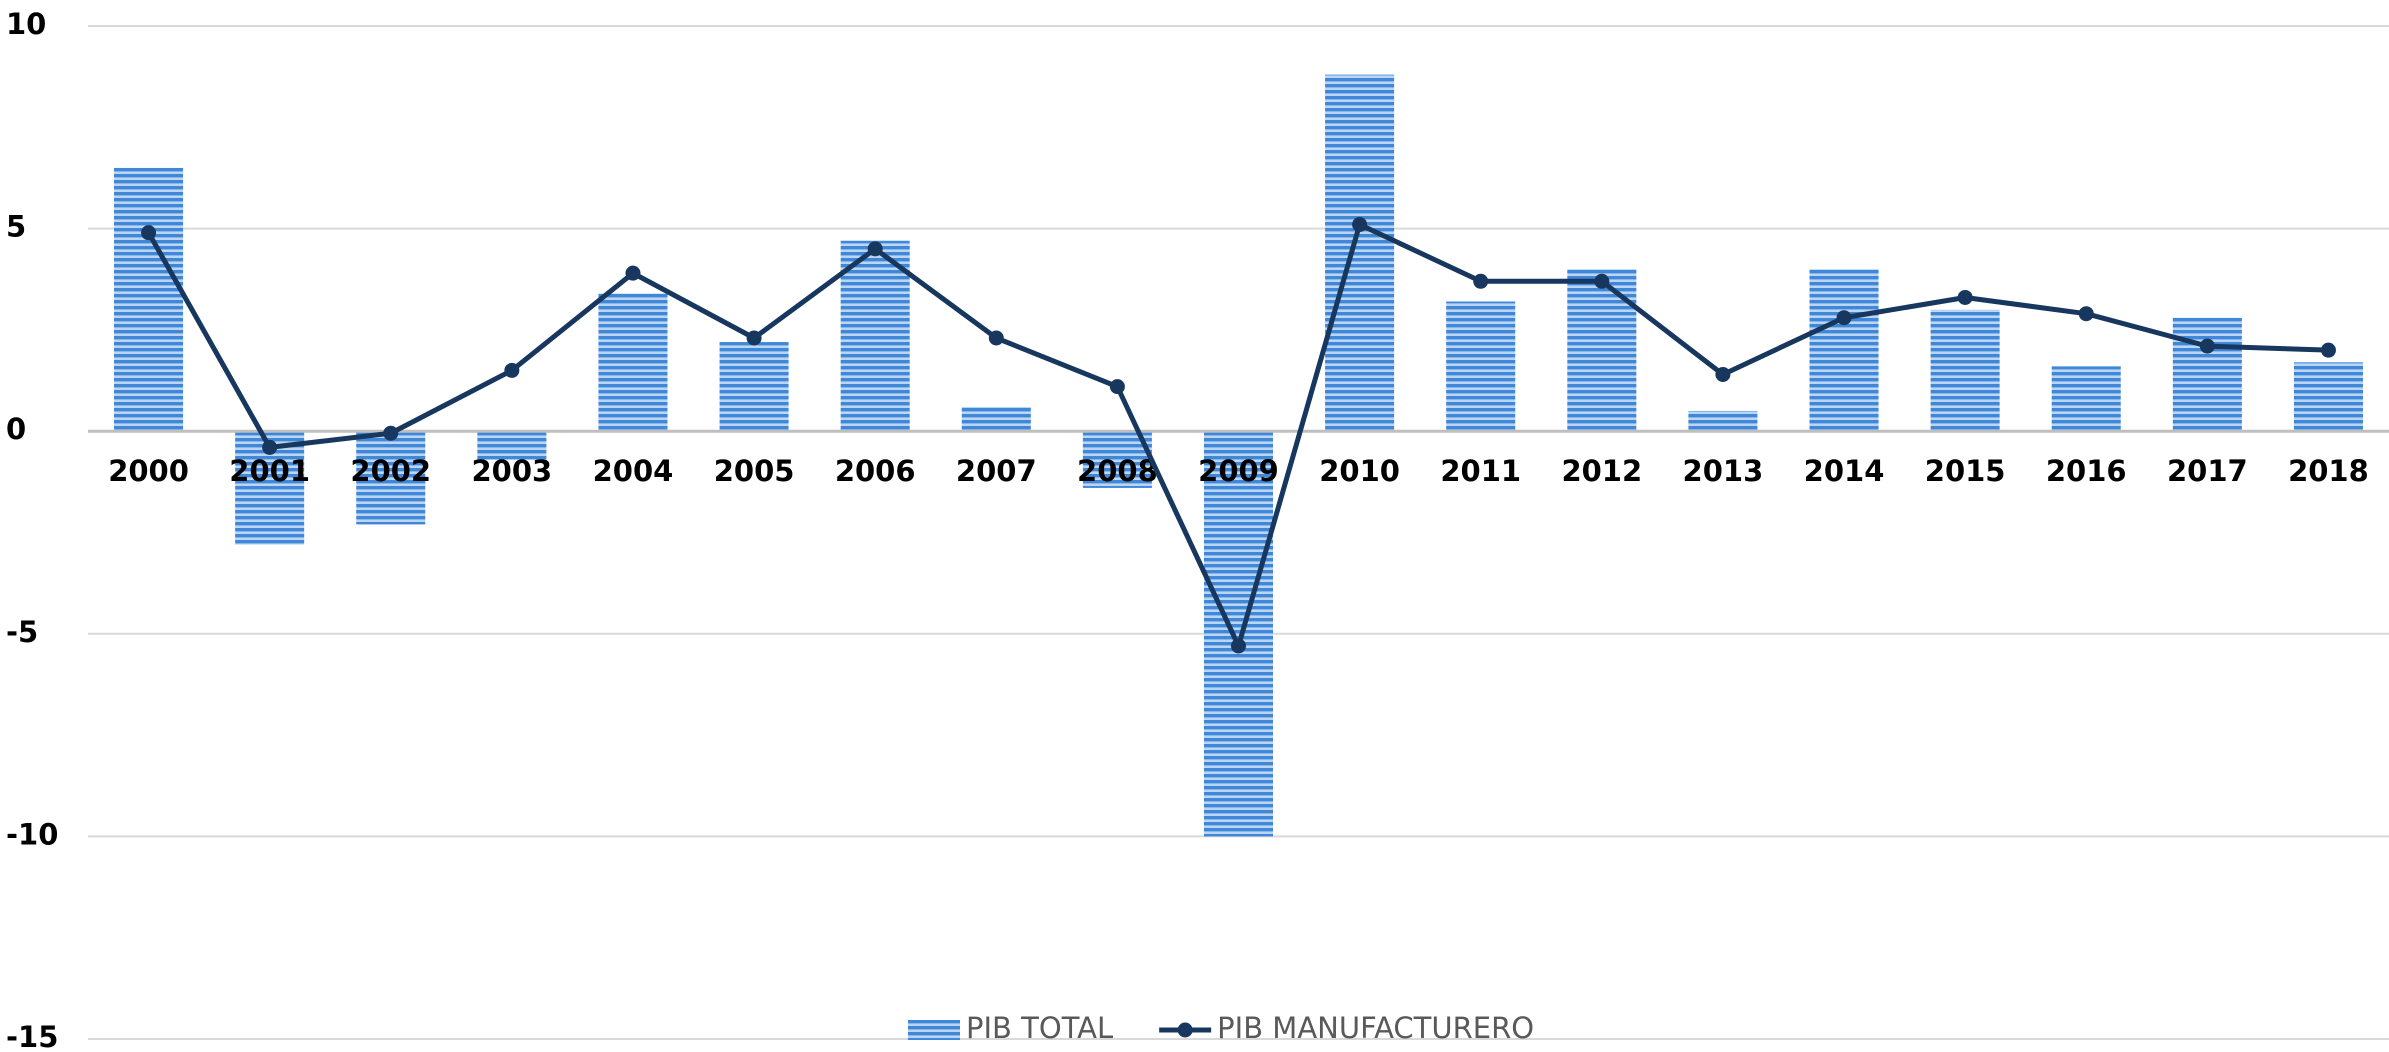  Describe the element at coordinates (754, 471) in the screenshot. I see `x-tick-label: 2005` at that location.